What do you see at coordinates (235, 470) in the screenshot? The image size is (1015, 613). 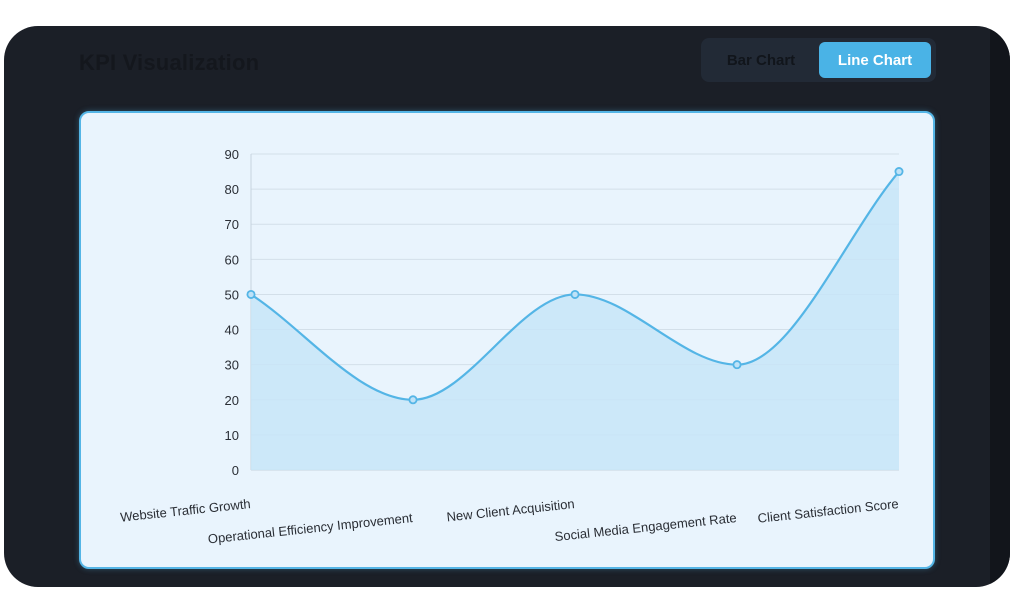 I see `y-tick-label: 0` at bounding box center [235, 470].